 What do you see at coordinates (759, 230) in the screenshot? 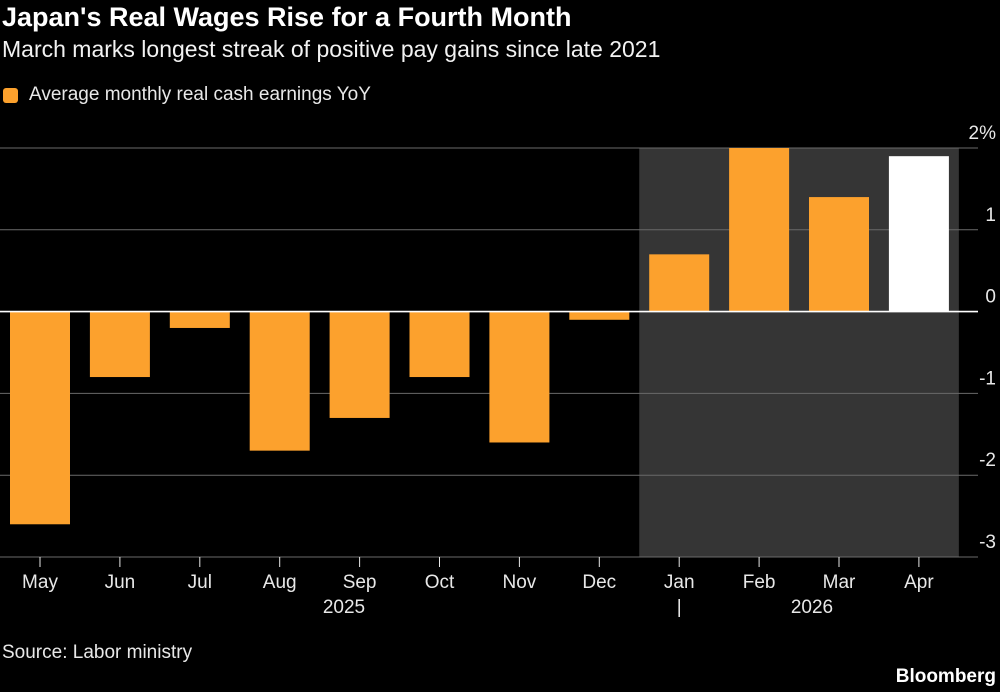
I see `bar-feb` at bounding box center [759, 230].